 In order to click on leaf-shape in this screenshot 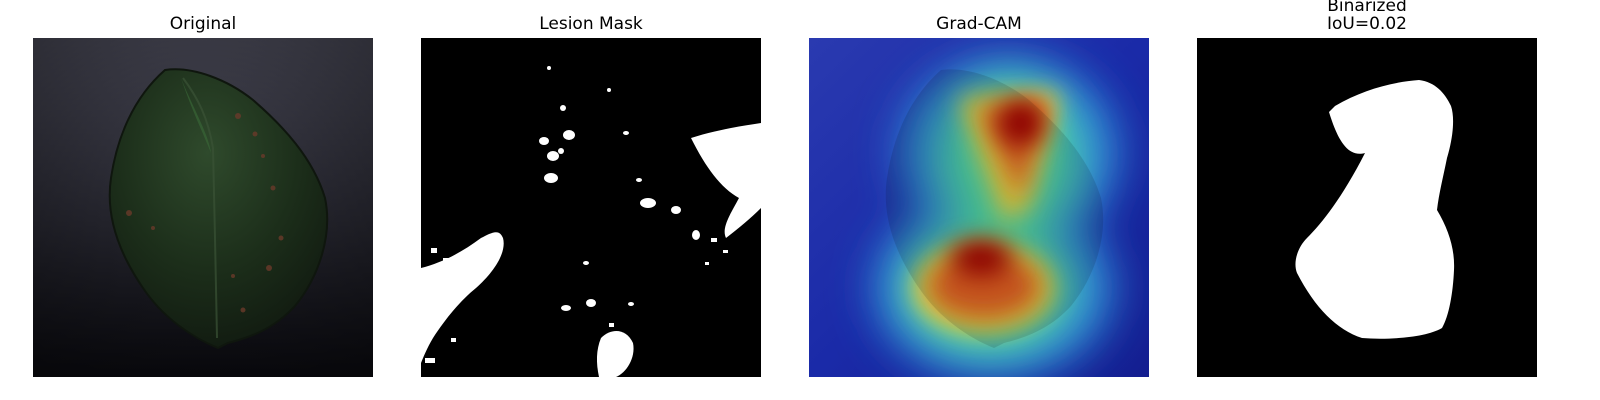, I will do `click(218, 209)`.